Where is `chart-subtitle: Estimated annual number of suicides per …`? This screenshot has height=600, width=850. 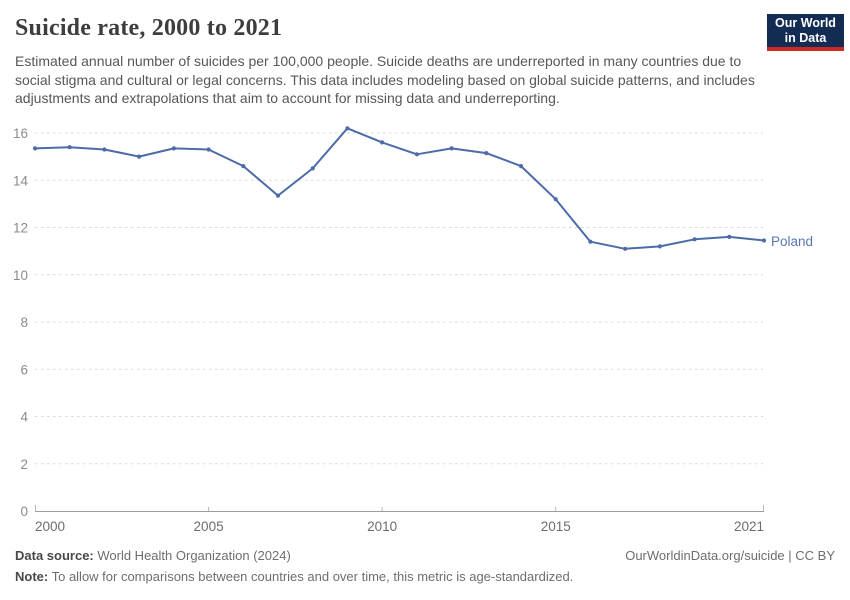
chart-subtitle: Estimated annual number of suicides per … is located at coordinates (385, 79).